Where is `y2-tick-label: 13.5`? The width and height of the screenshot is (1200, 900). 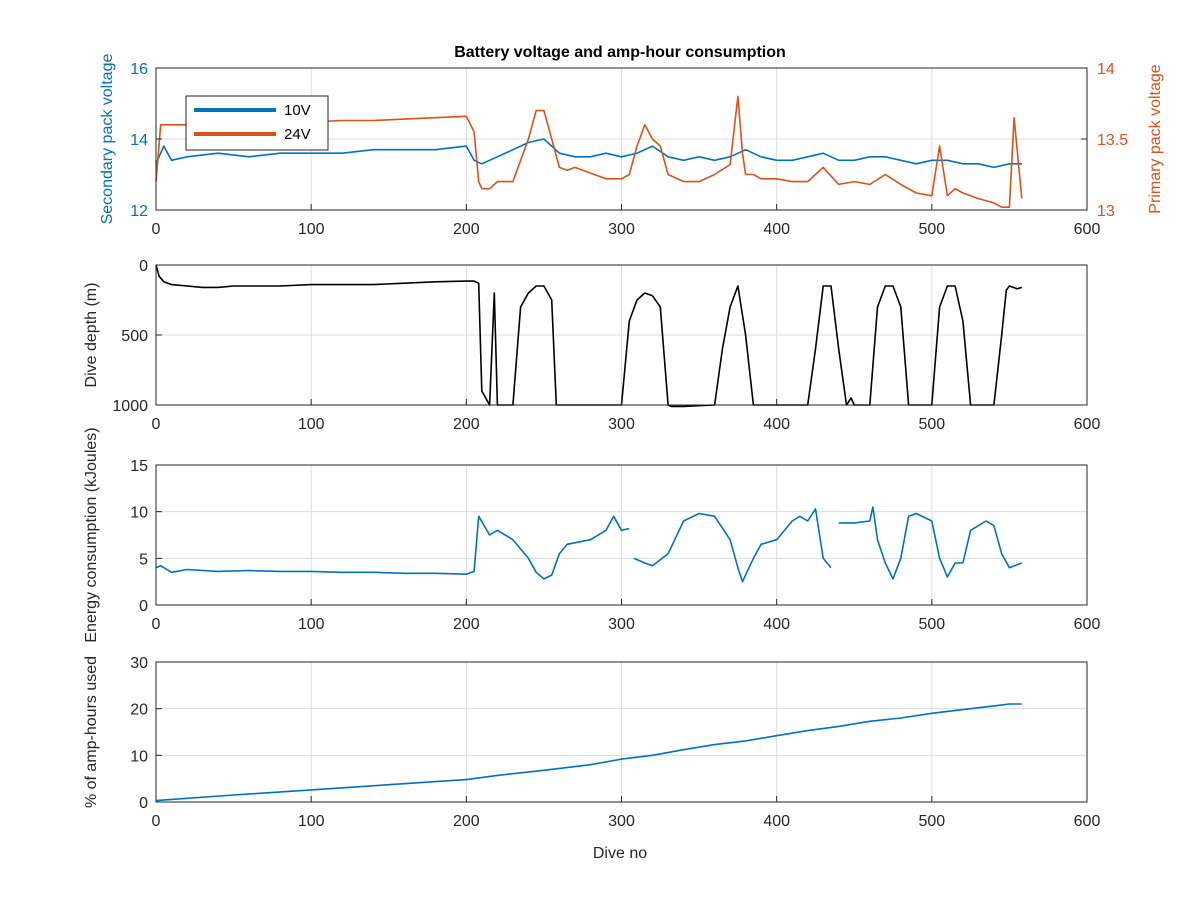
y2-tick-label: 13.5 is located at coordinates (1112, 140).